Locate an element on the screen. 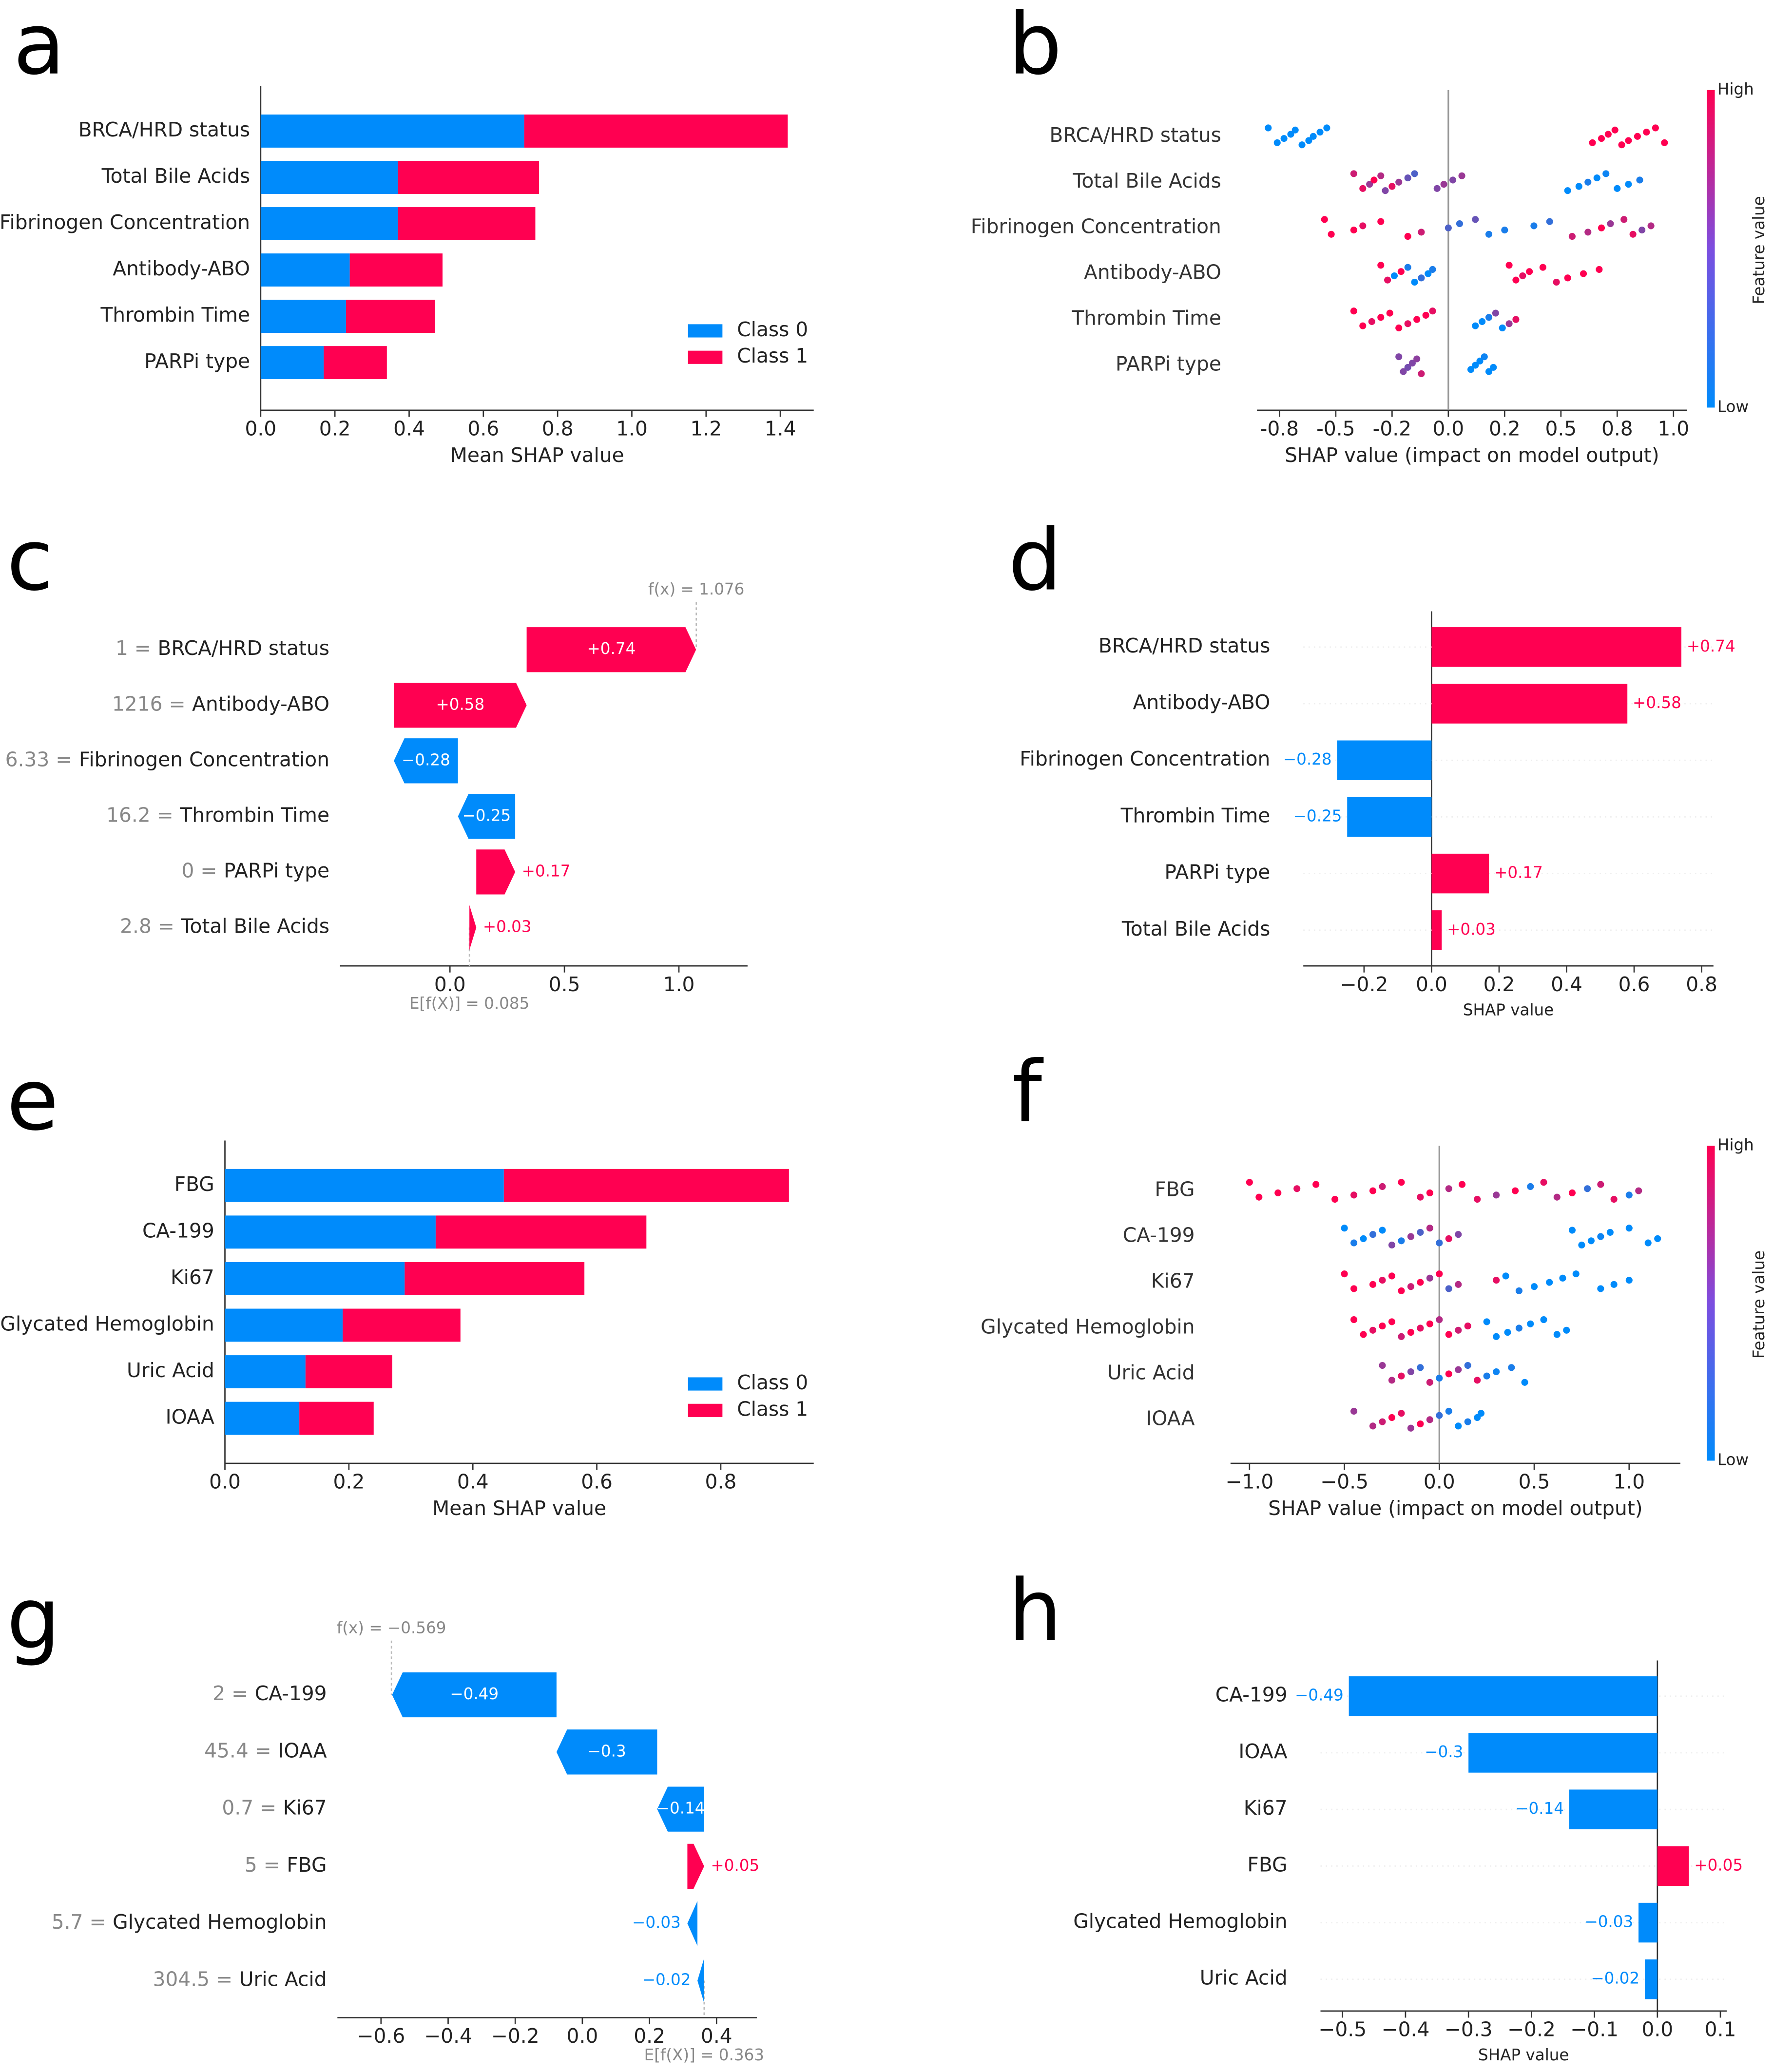 The image size is (1773, 2072). feature-name: PARPi type is located at coordinates (276, 870).